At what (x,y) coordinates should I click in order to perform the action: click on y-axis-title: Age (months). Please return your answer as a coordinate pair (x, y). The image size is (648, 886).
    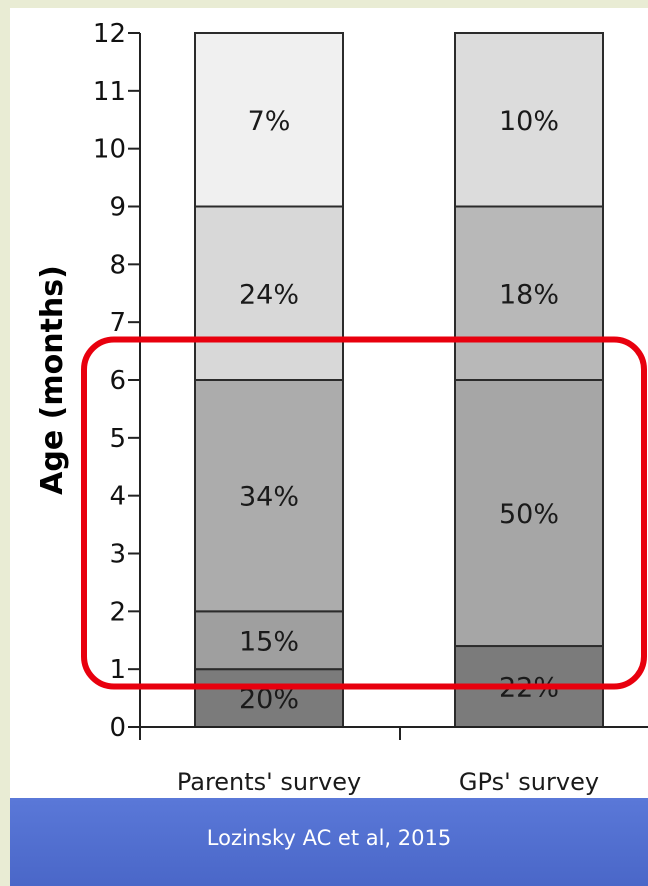
    Looking at the image, I should click on (52, 380).